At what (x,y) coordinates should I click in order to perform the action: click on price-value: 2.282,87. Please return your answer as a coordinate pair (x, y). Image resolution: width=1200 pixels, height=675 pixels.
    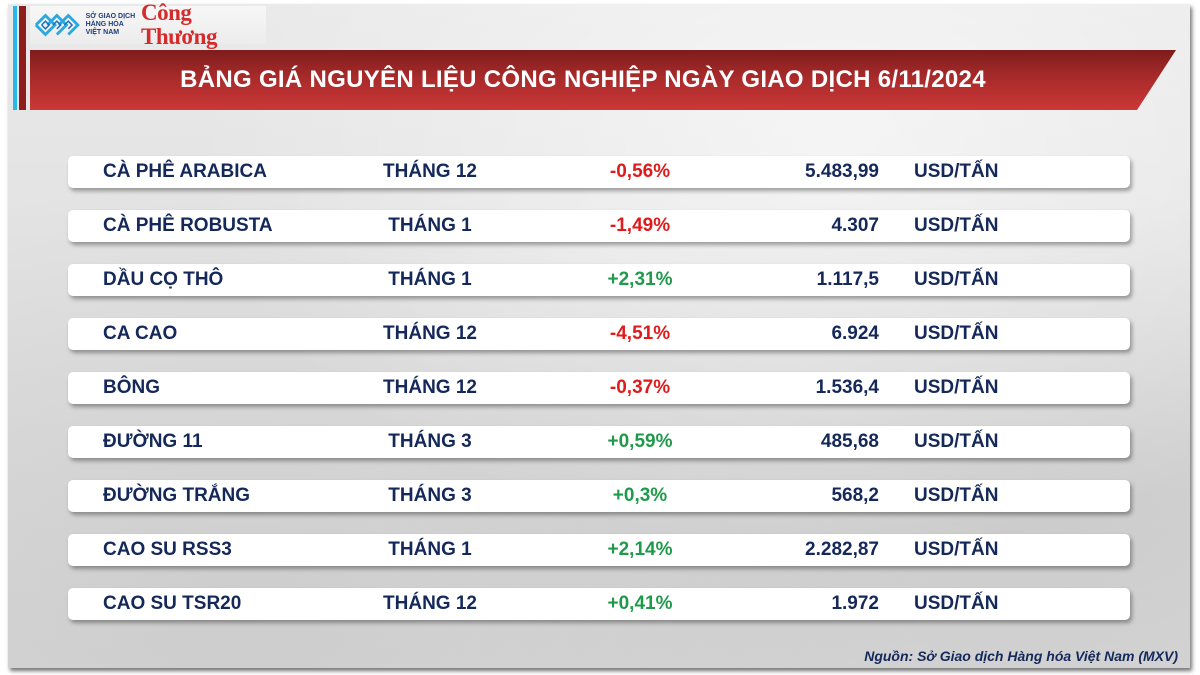
    Looking at the image, I should click on (842, 549).